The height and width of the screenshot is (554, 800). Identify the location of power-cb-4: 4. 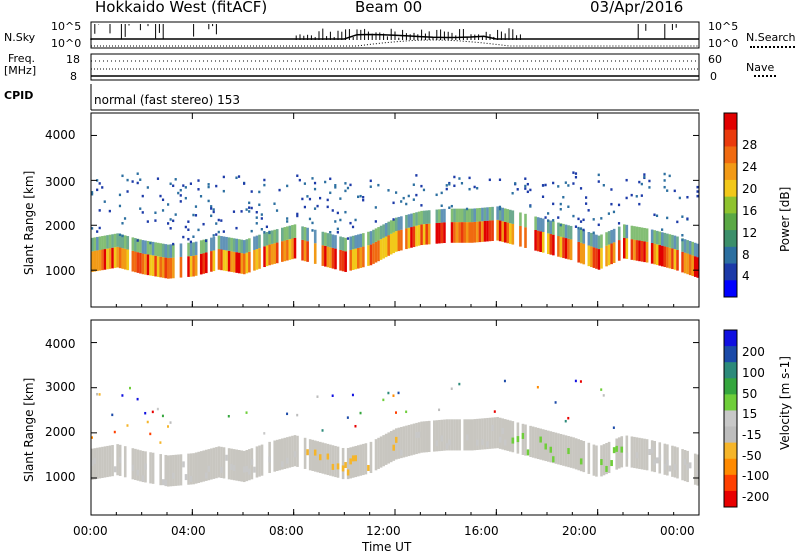
(746, 276).